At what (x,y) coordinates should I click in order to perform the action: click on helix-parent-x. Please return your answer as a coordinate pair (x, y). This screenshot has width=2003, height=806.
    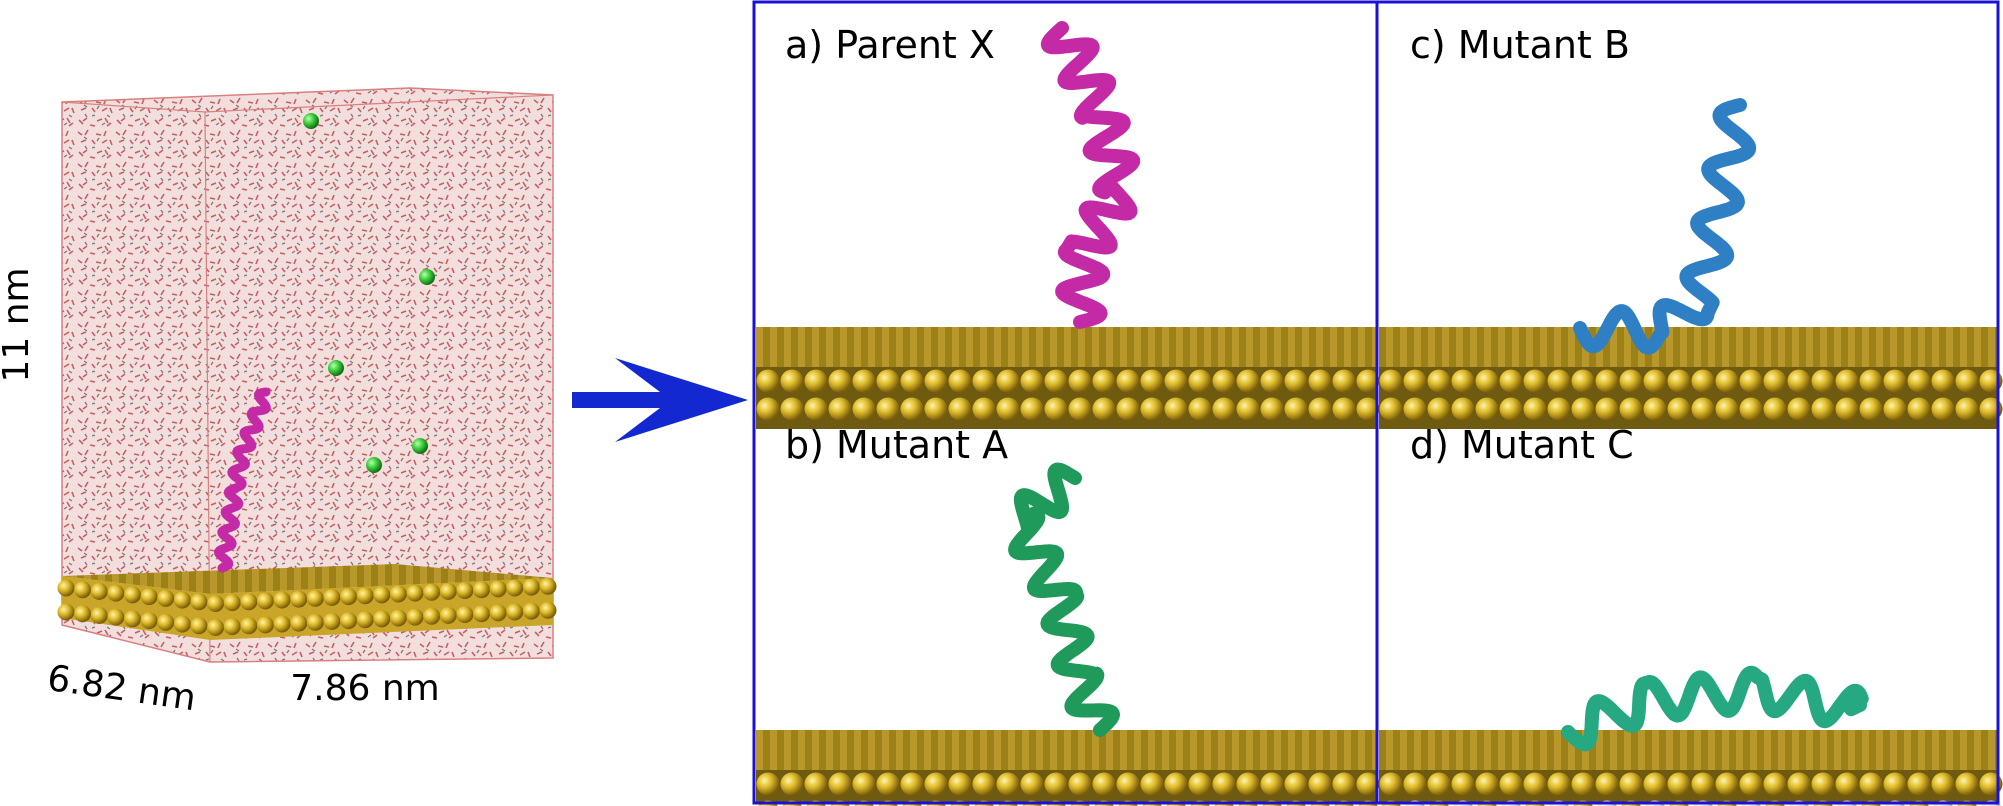
    Looking at the image, I should click on (1090, 175).